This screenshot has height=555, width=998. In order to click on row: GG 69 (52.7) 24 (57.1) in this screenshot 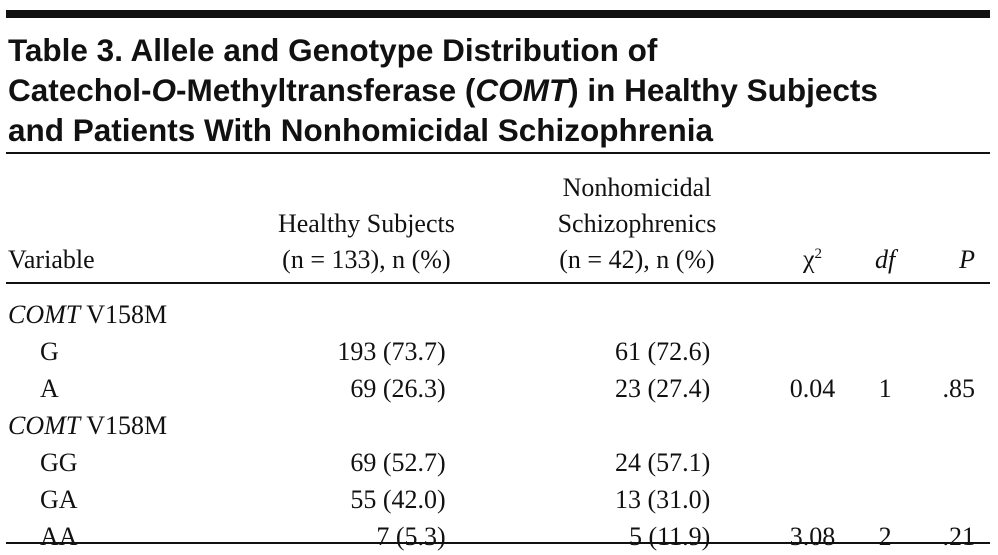, I will do `click(498, 462)`.